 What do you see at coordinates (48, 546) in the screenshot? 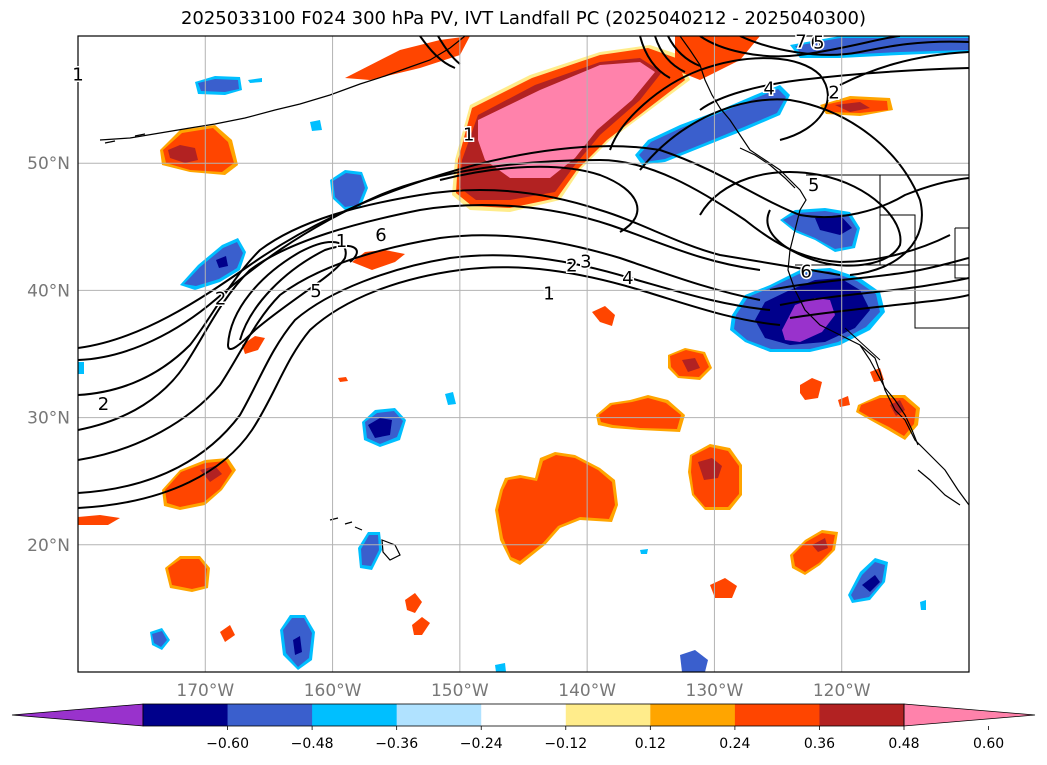
I see `lat-tick-label: 20°N` at bounding box center [48, 546].